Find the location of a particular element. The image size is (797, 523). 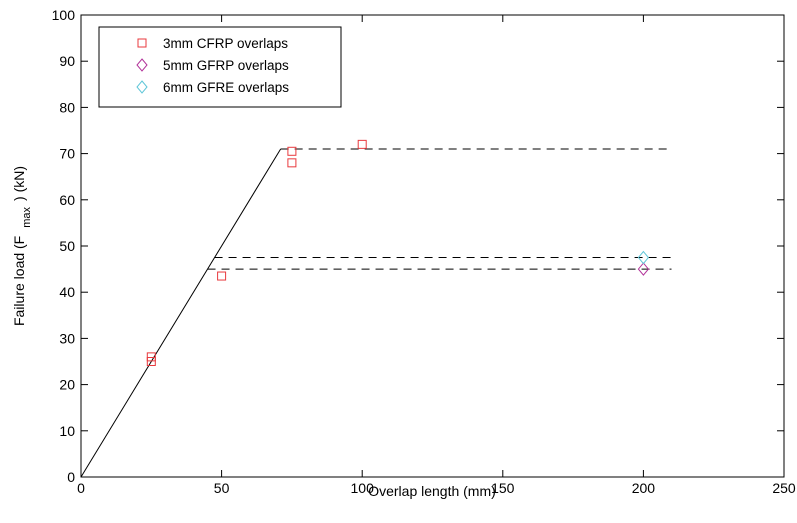

y-tick-label: 20 is located at coordinates (67, 385).